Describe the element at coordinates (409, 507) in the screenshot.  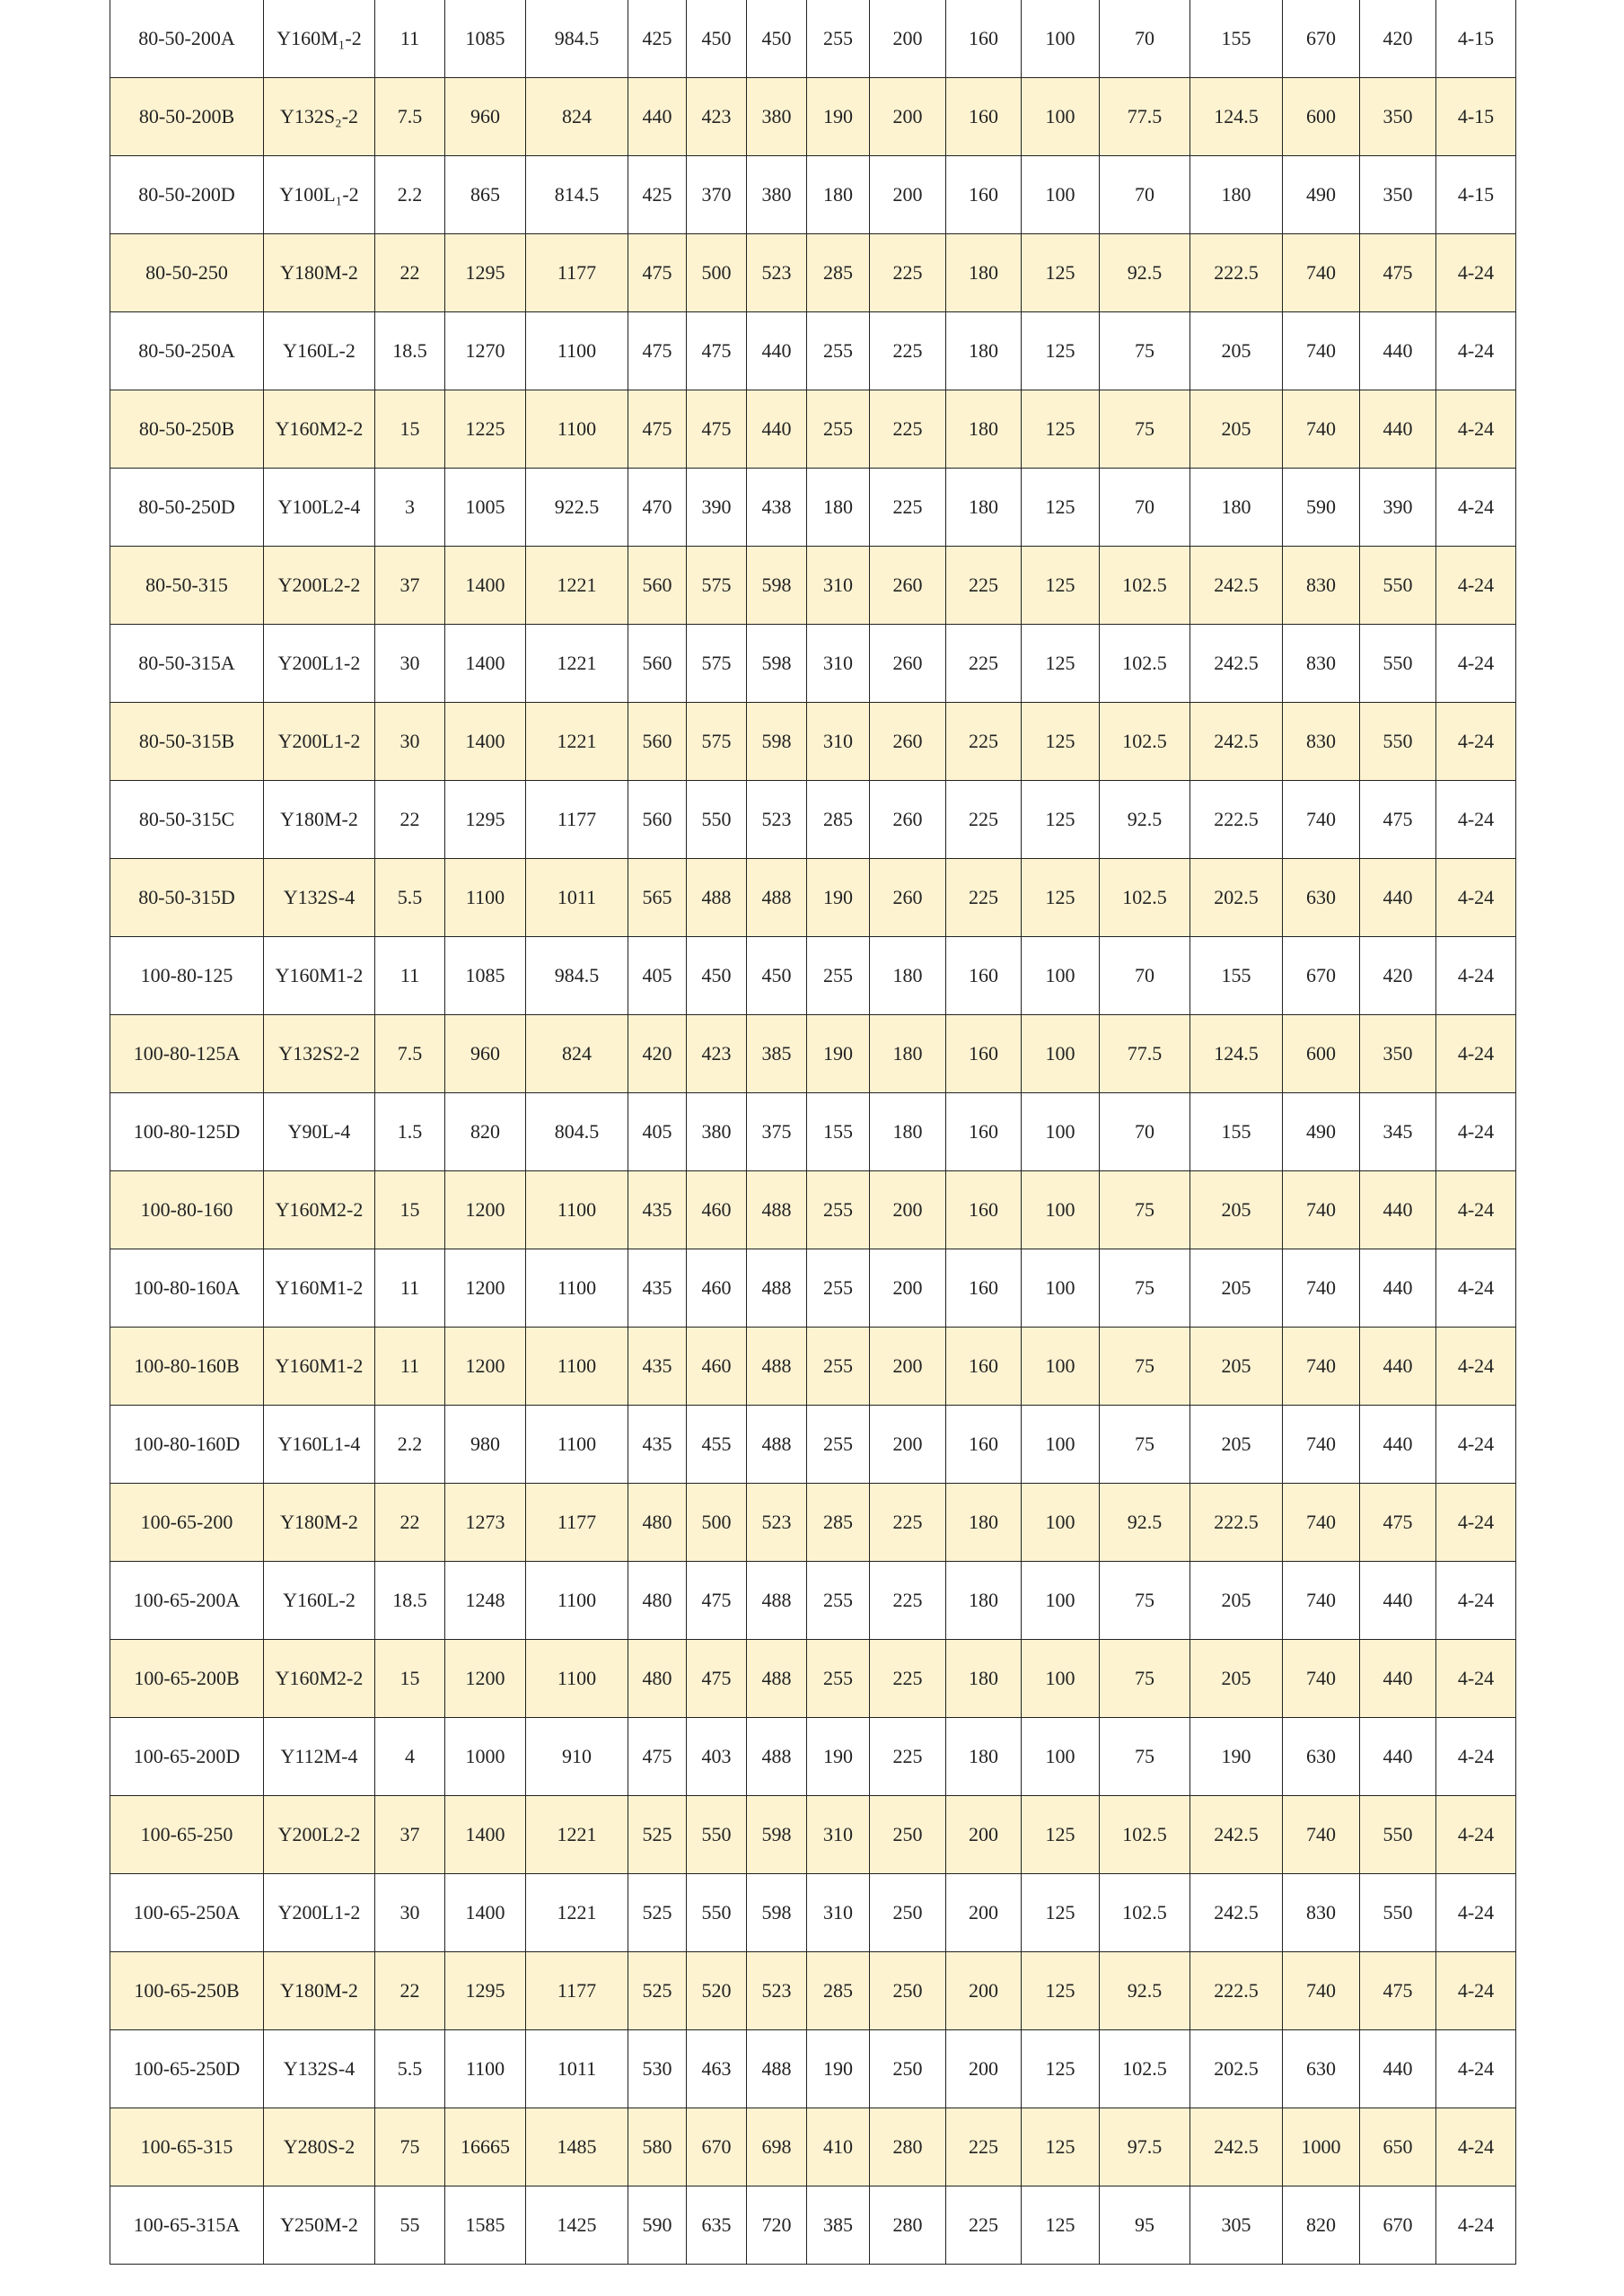
I see `table-cell: 3` at that location.